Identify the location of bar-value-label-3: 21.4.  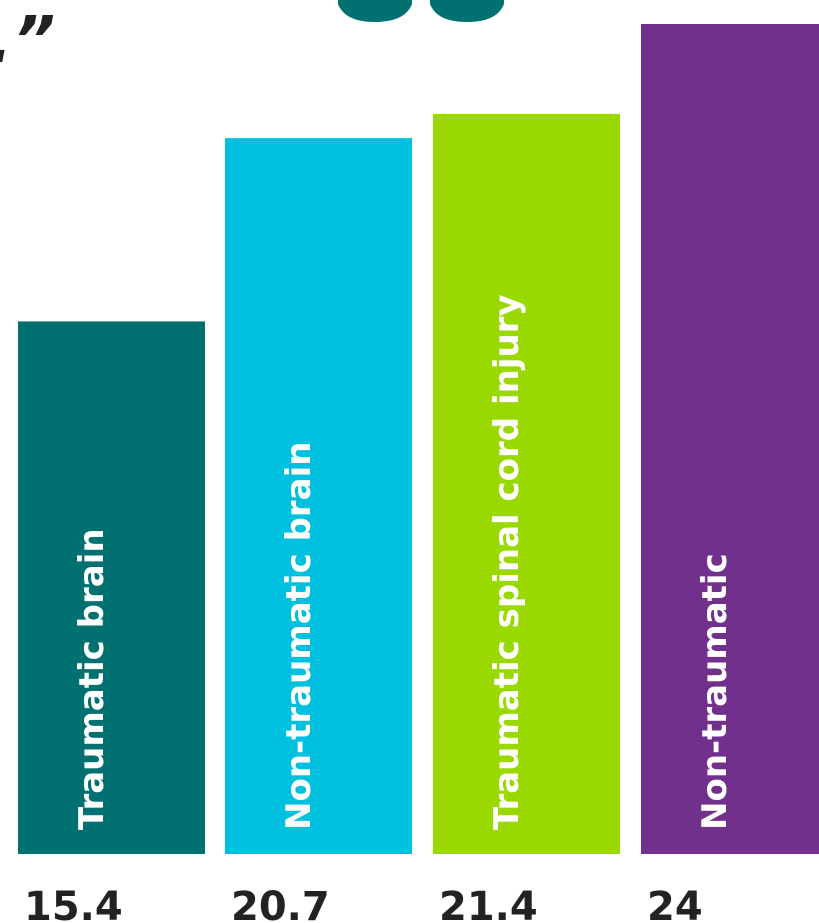
(488, 903).